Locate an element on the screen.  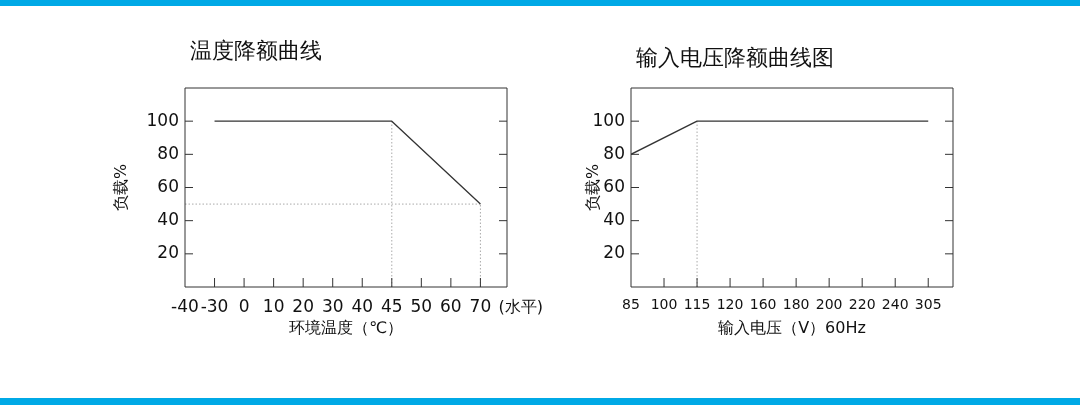
x-tick-label: 40 is located at coordinates (362, 305).